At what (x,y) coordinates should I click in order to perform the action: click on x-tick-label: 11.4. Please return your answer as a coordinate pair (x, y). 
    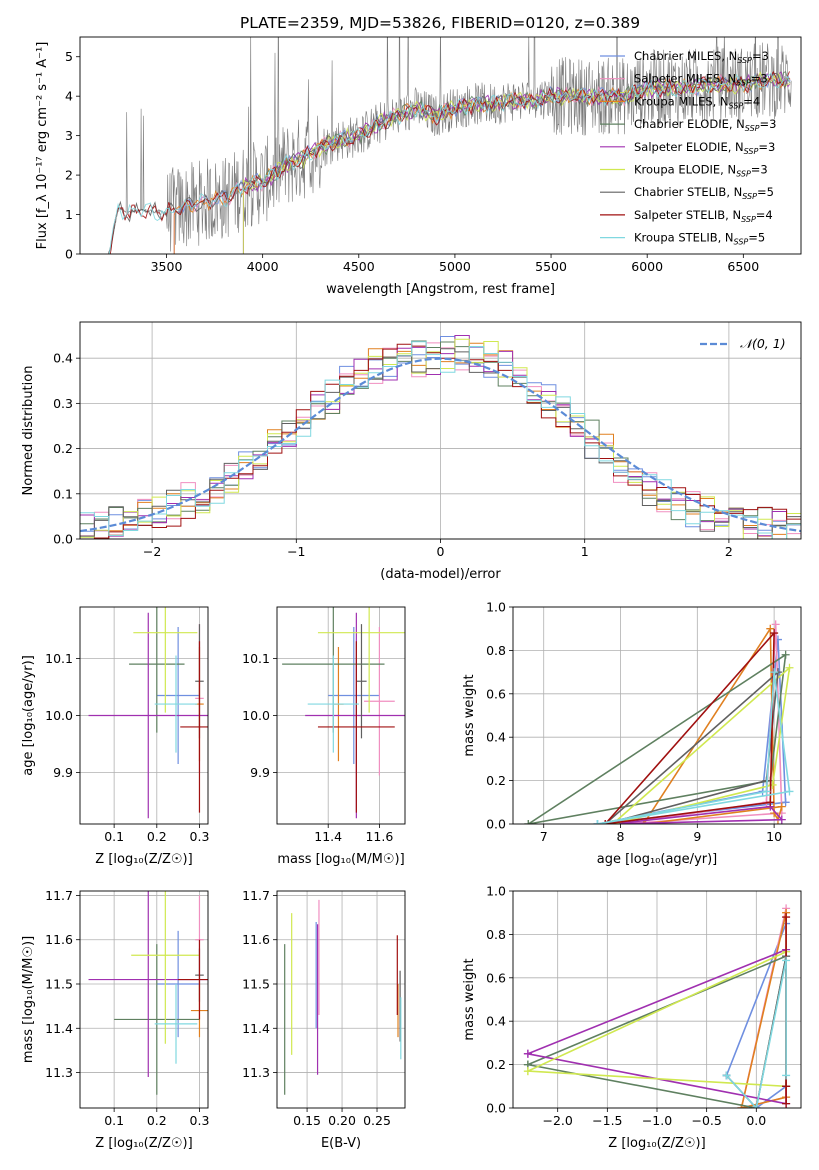
    Looking at the image, I should click on (328, 836).